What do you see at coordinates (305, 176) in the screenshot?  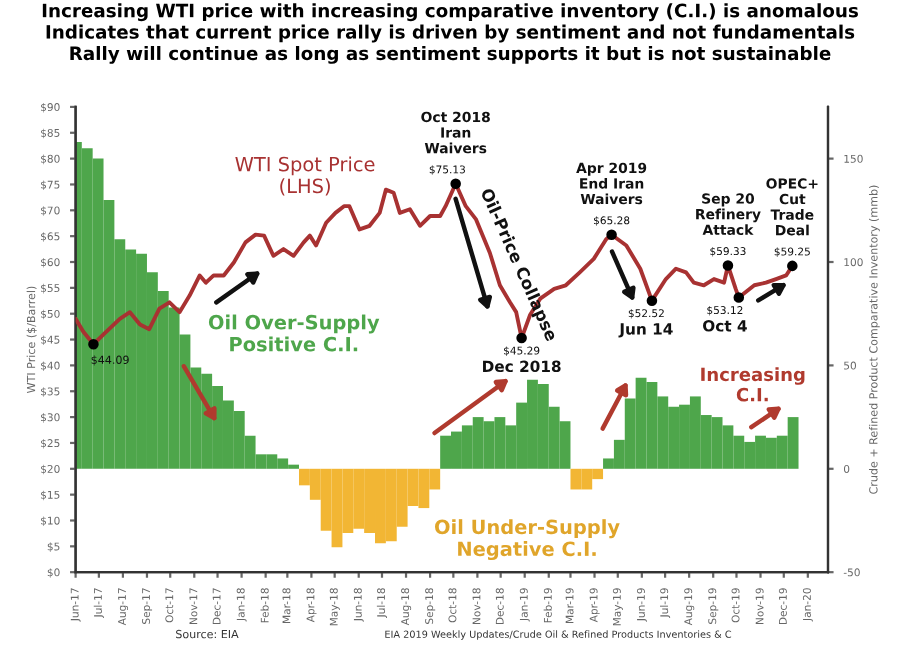 I see `series-label: WTI Spot Price (LHS)` at bounding box center [305, 176].